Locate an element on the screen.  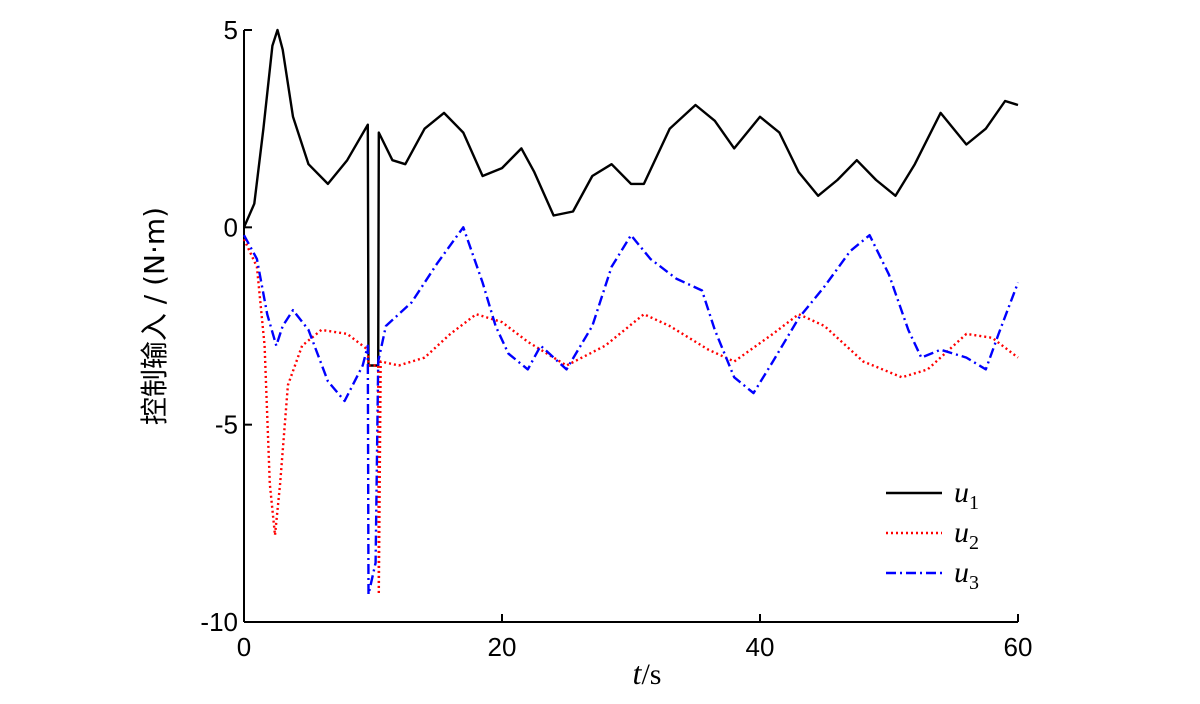
y-axis-title: 控制输入 / (N·m) is located at coordinates (154, 316).